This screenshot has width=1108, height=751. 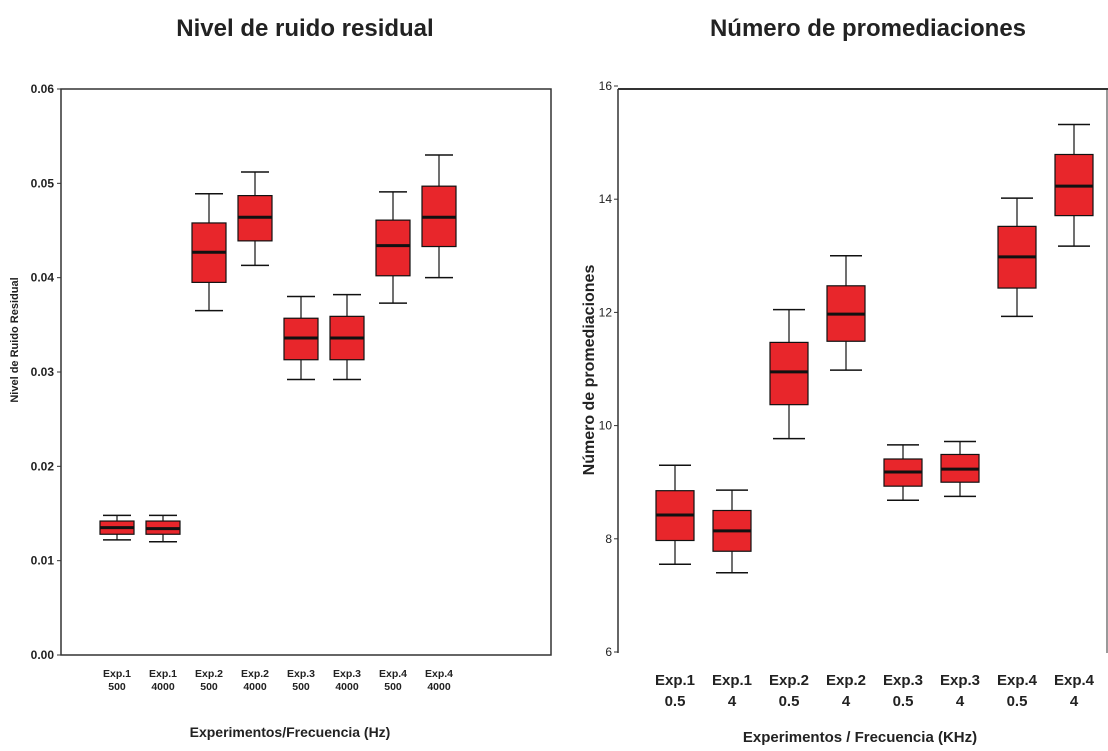 What do you see at coordinates (43, 466) in the screenshot?
I see `left-y-tick-label: 0.02` at bounding box center [43, 466].